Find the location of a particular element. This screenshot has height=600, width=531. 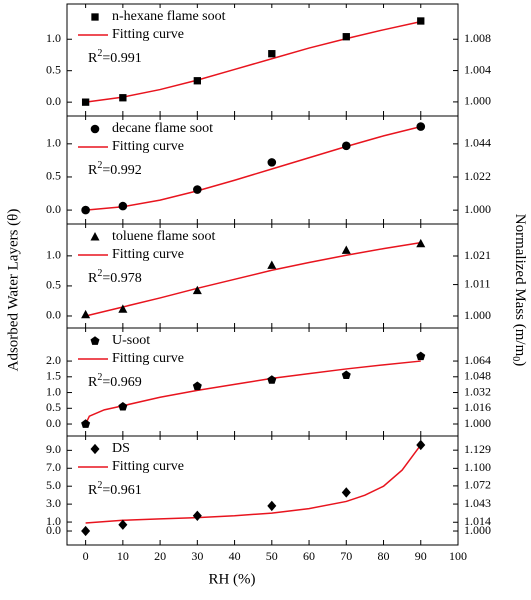

r2-annotation: R2=0.961 is located at coordinates (115, 489).